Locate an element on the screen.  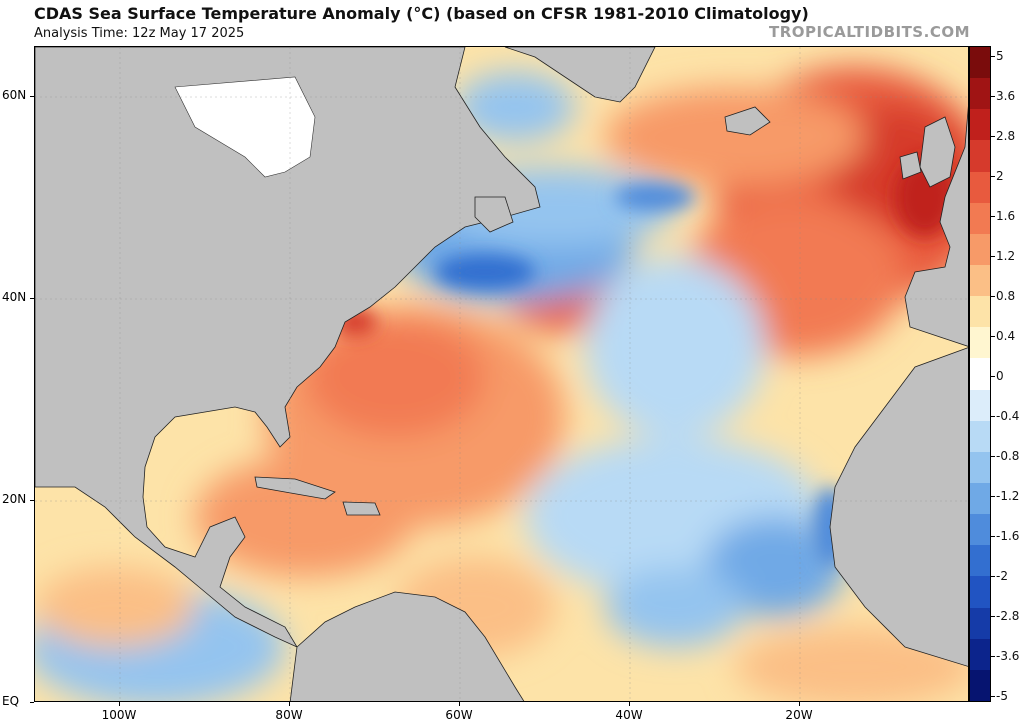
colorbar-label: 1.2 is located at coordinates (1006, 256).